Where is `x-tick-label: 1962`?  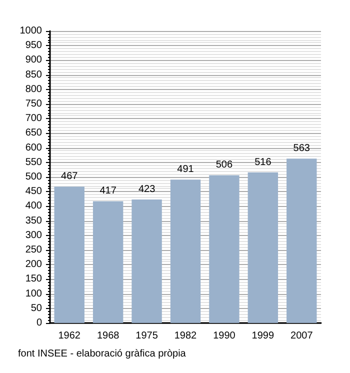 x-tick-label: 1962 is located at coordinates (69, 336).